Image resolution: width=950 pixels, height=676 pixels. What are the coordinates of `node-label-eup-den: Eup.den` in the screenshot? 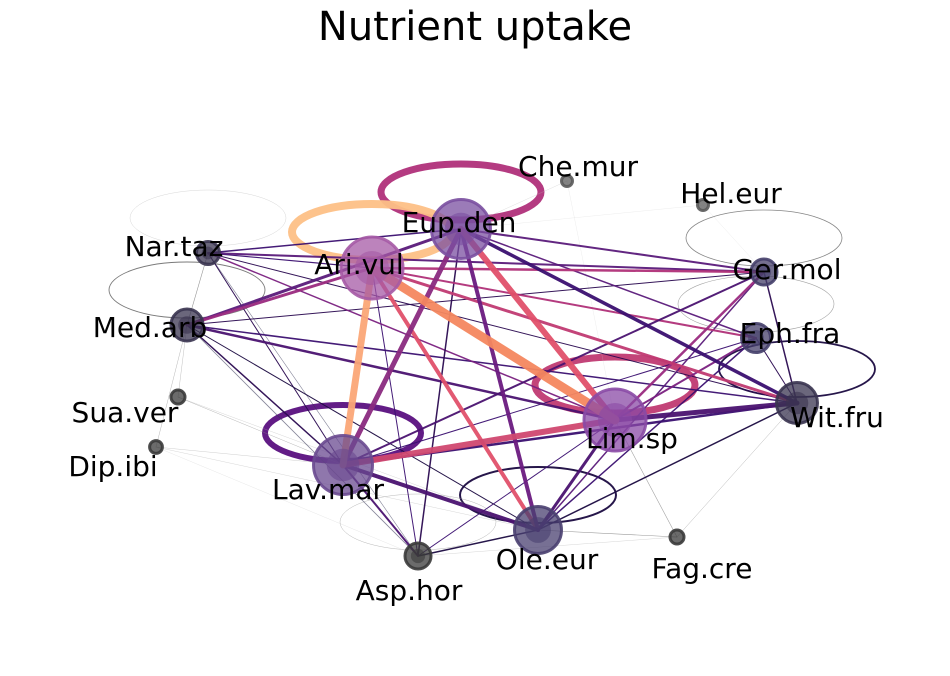 It's located at (459, 222).